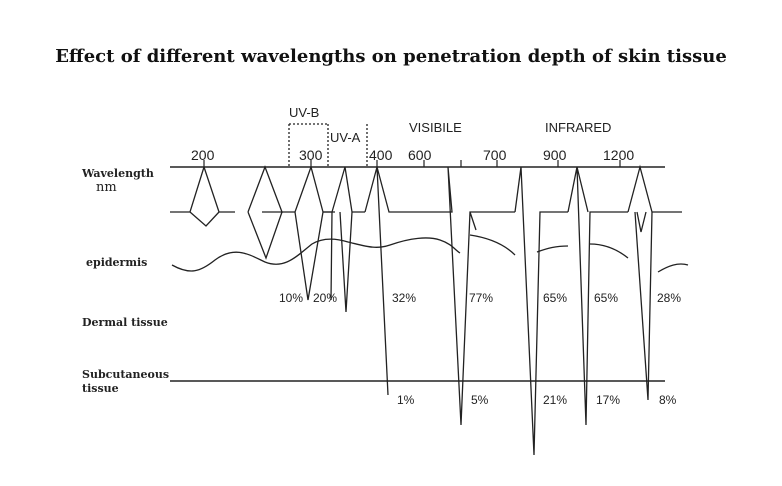 Image resolution: width=782 pixels, height=486 pixels. Describe the element at coordinates (100, 388) in the screenshot. I see `layer-label-subcutaneous-2: tissue` at that location.